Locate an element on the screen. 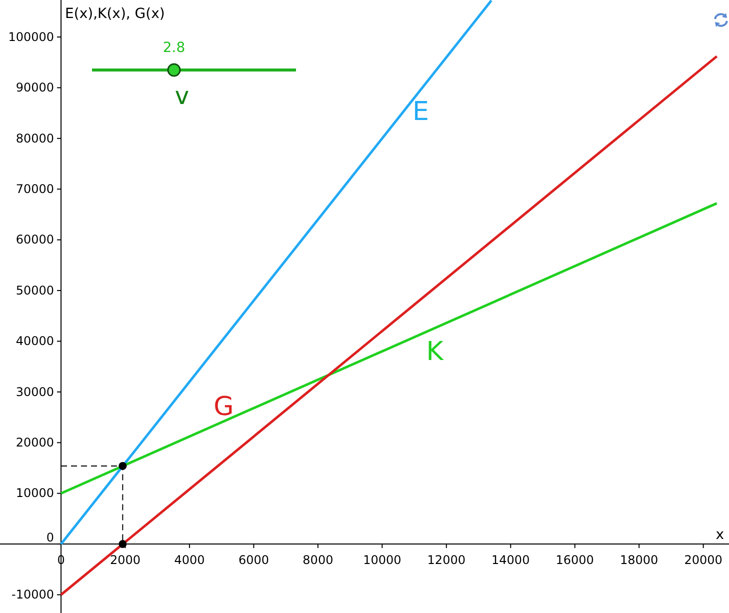  x-tick-label: 16000 is located at coordinates (575, 560).